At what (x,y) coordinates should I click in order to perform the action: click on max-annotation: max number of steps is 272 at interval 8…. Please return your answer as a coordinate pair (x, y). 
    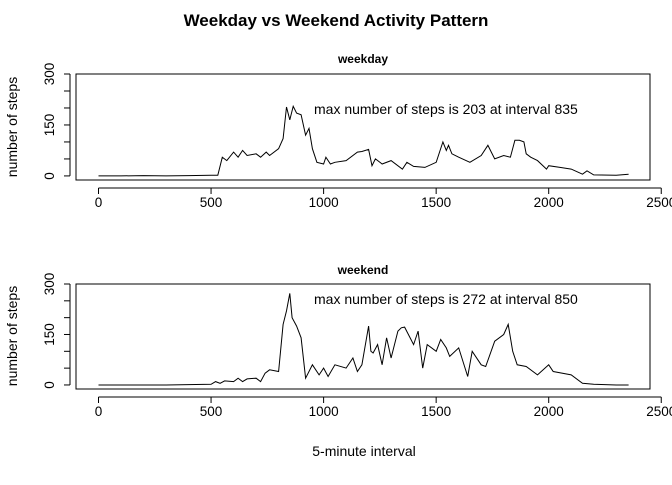
    Looking at the image, I should click on (446, 299).